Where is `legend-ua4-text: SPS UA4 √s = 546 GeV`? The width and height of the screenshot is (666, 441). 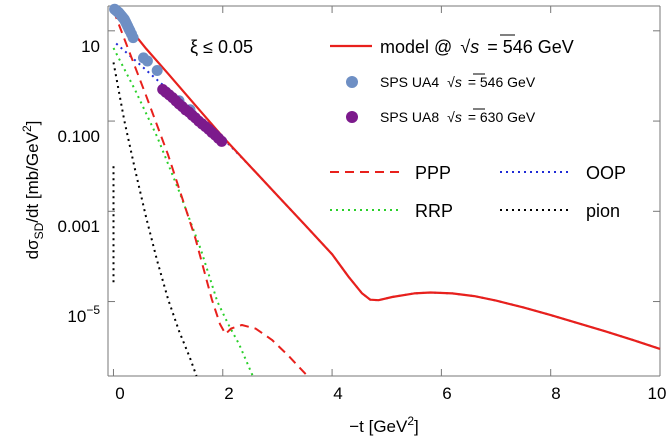 legend-ua4-text: SPS UA4 √s = 546 GeV is located at coordinates (458, 82).